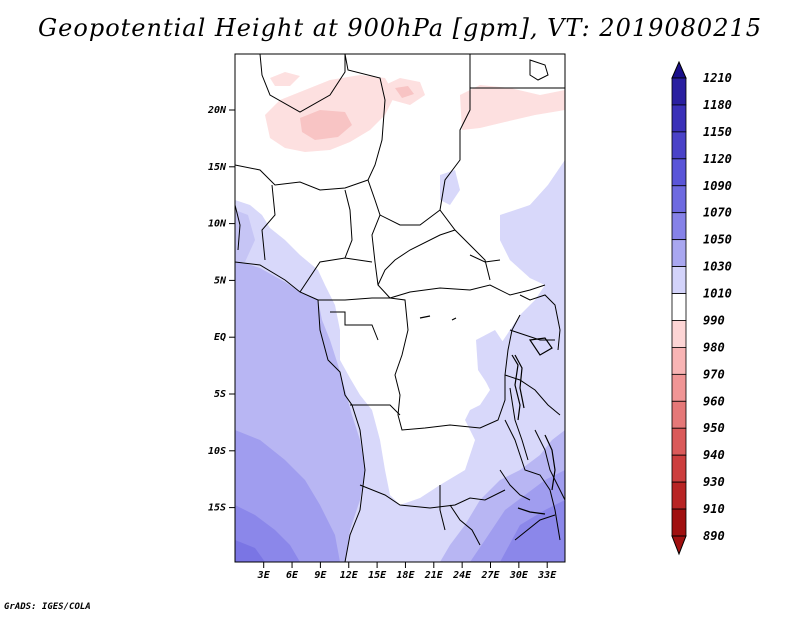  Describe the element at coordinates (717, 213) in the screenshot. I see `colorbar-label: 1070` at that location.